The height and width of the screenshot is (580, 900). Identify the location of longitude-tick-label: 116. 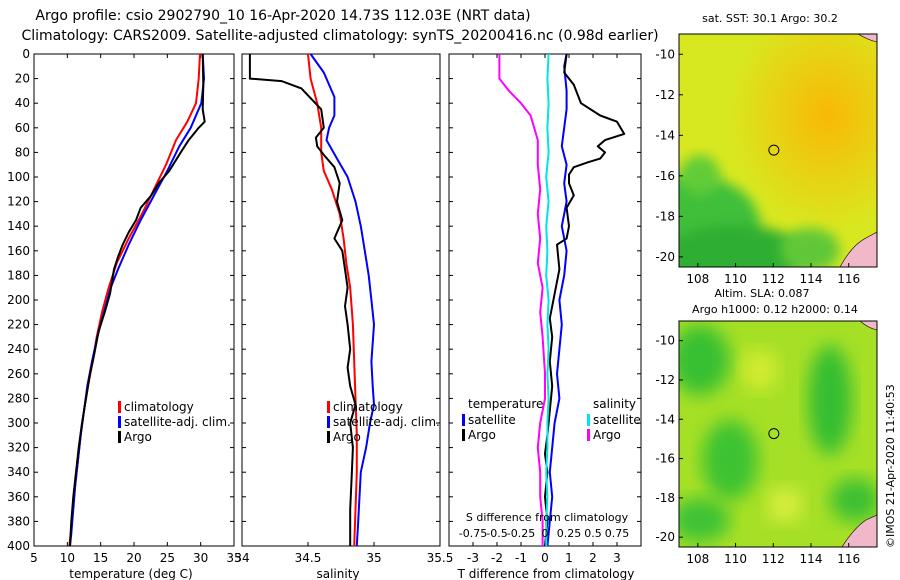
(848, 559).